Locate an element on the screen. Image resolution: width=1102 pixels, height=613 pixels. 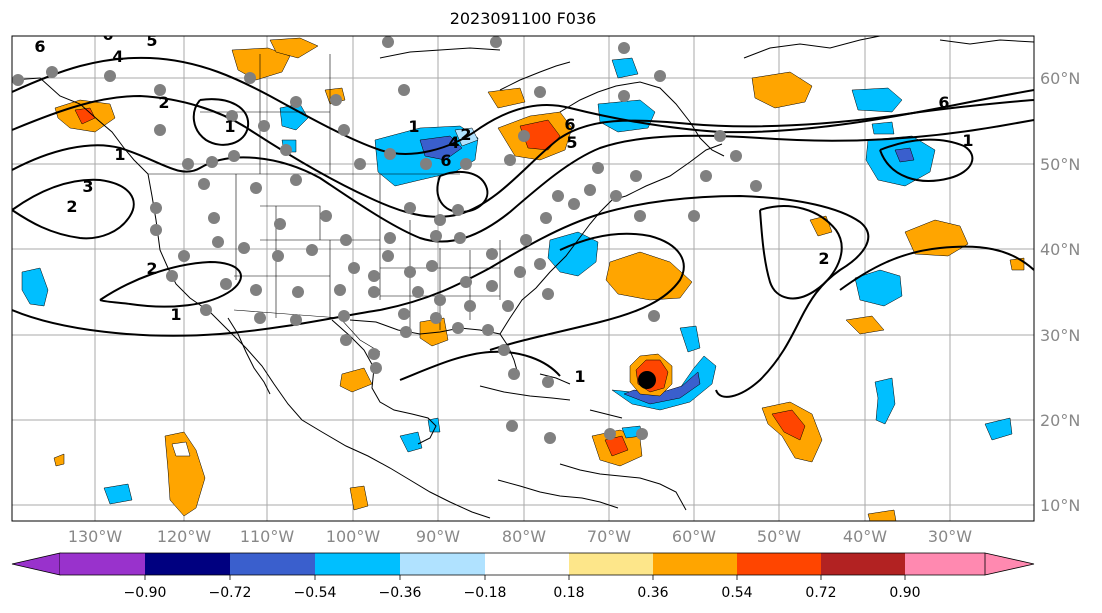
lon-label: 30°W is located at coordinates (950, 536).